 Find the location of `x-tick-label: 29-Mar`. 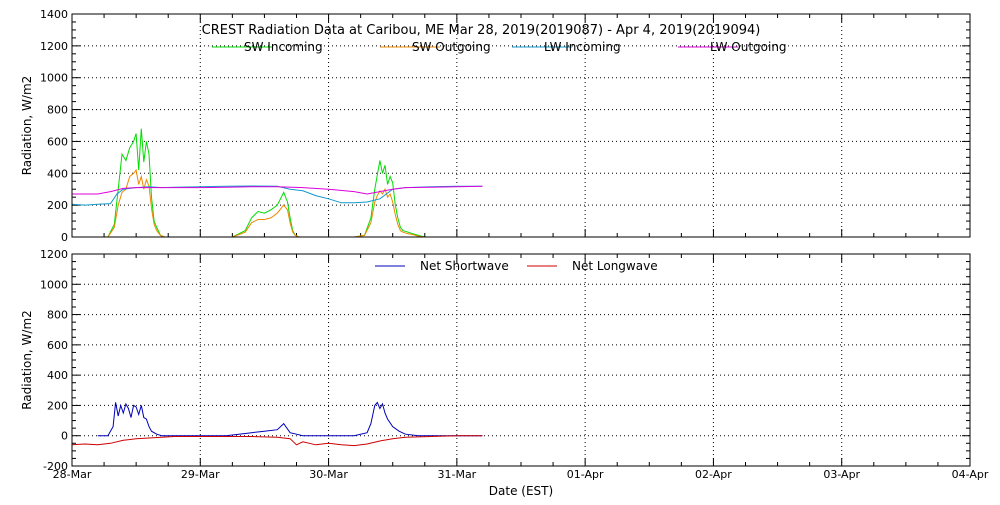

x-tick-label: 29-Mar is located at coordinates (200, 474).